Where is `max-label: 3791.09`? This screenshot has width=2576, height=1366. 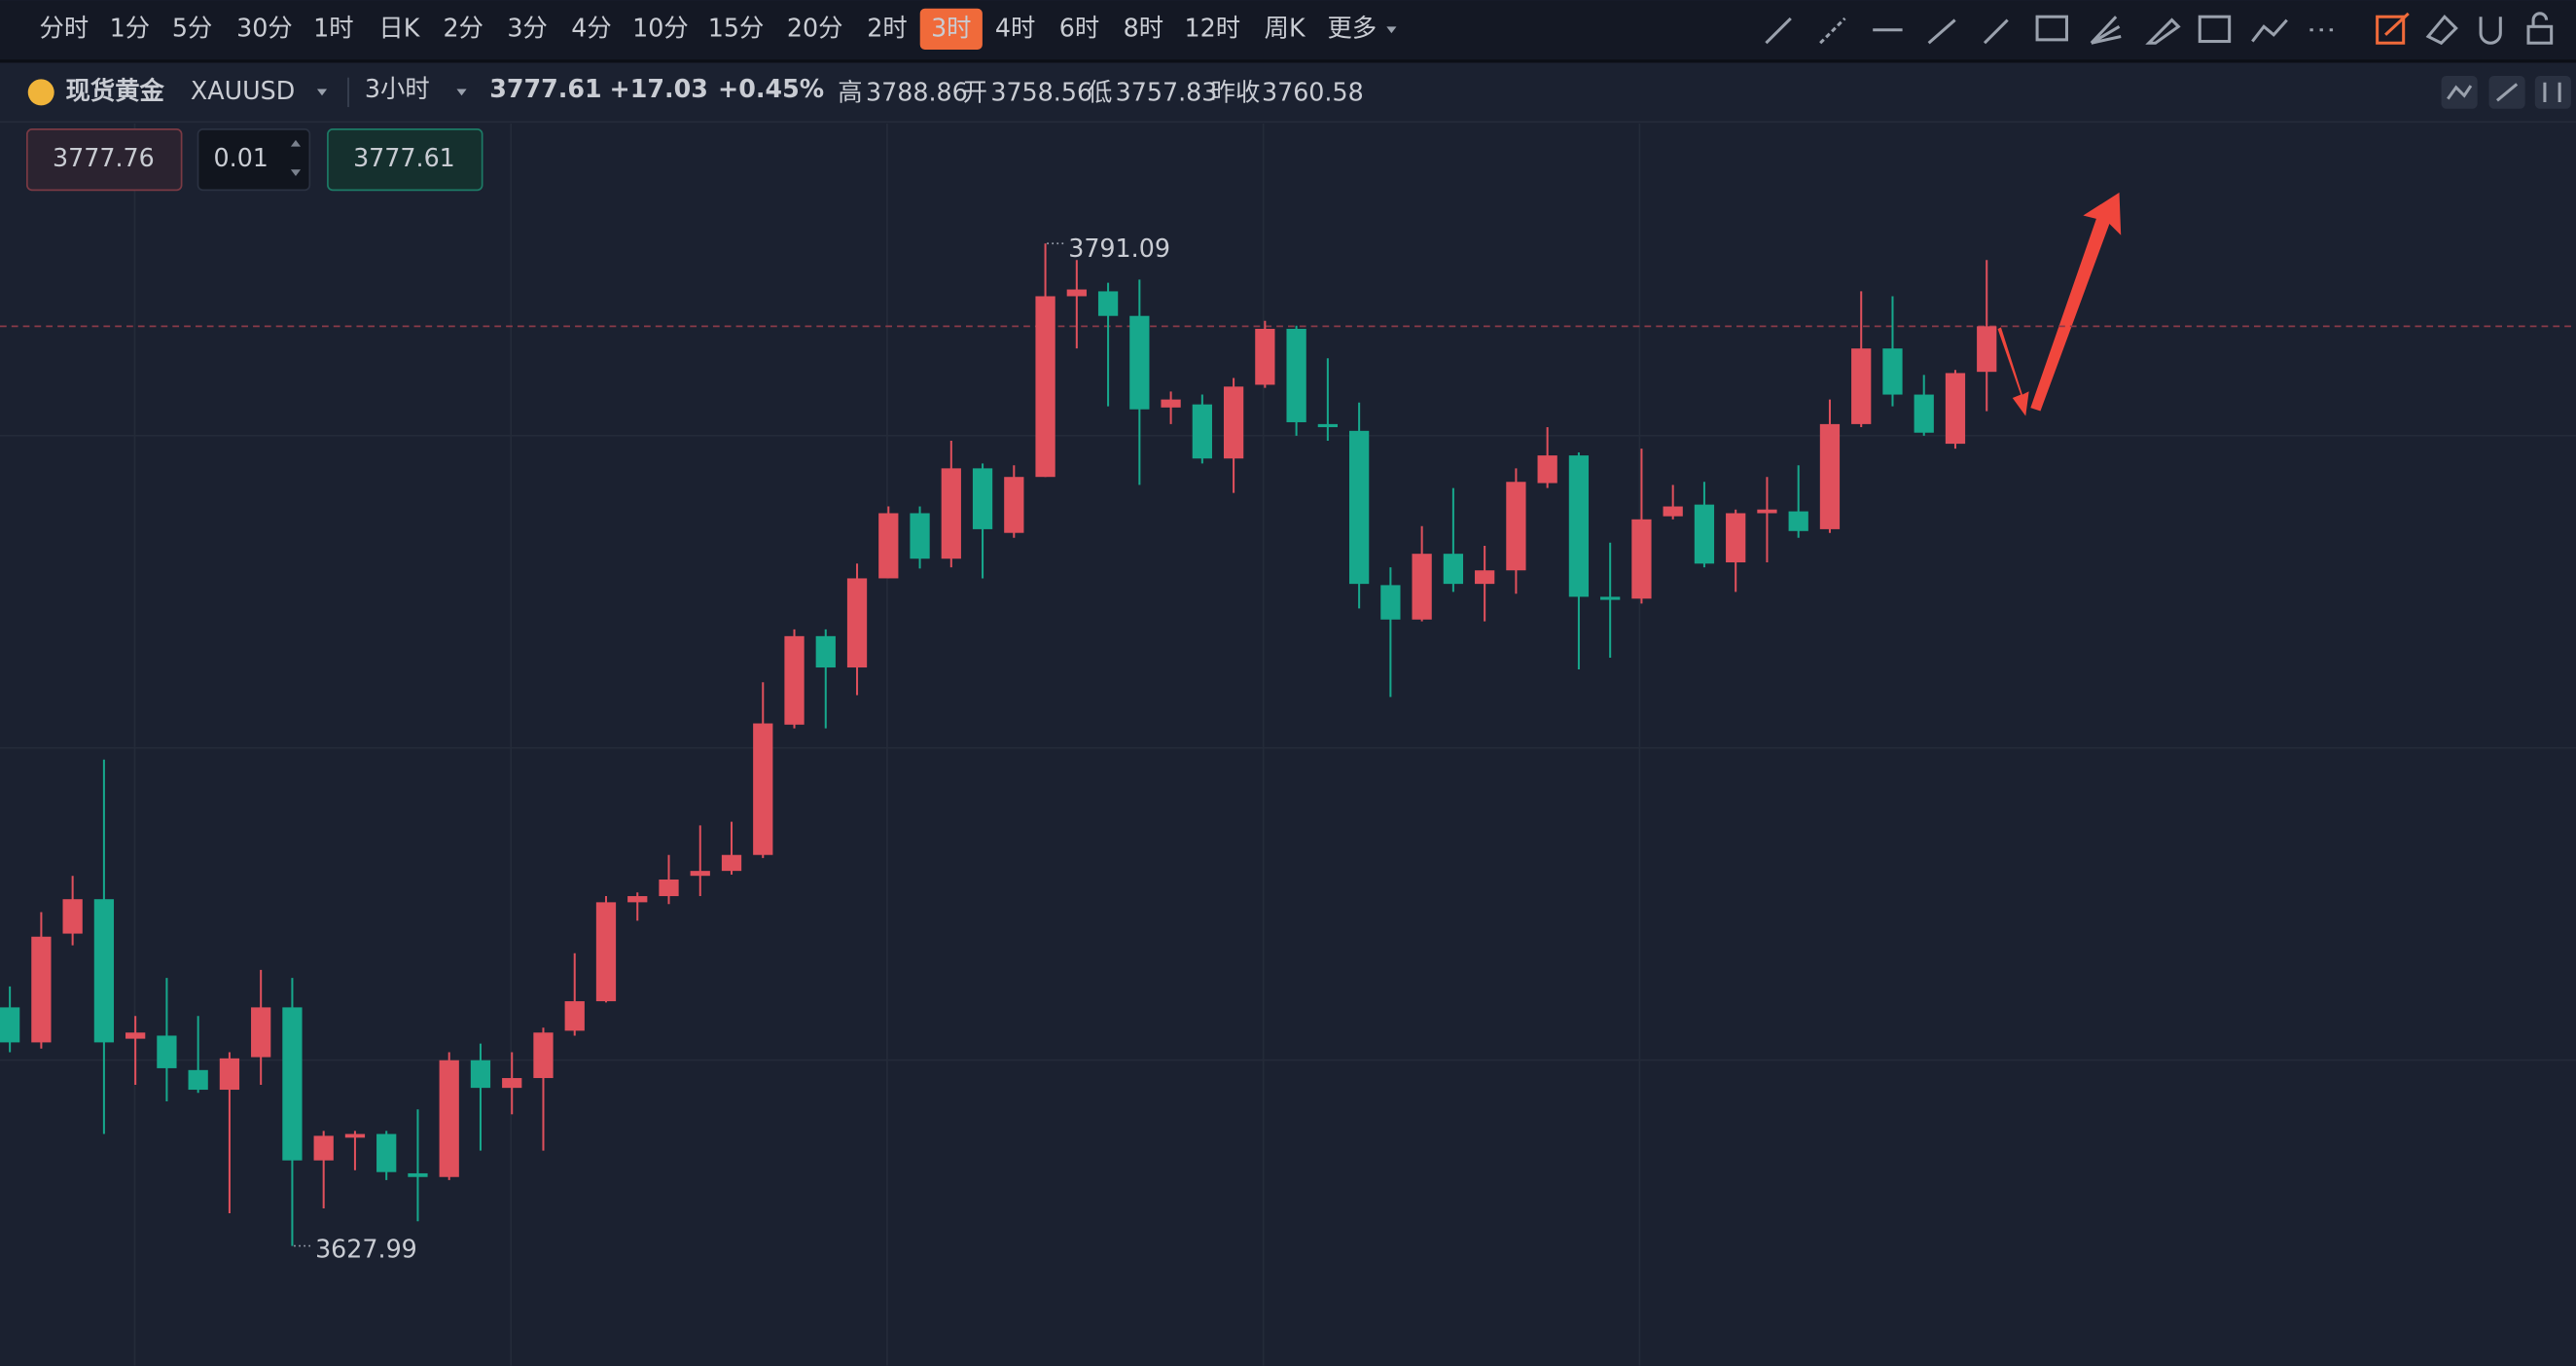
max-label: 3791.09 is located at coordinates (1119, 248).